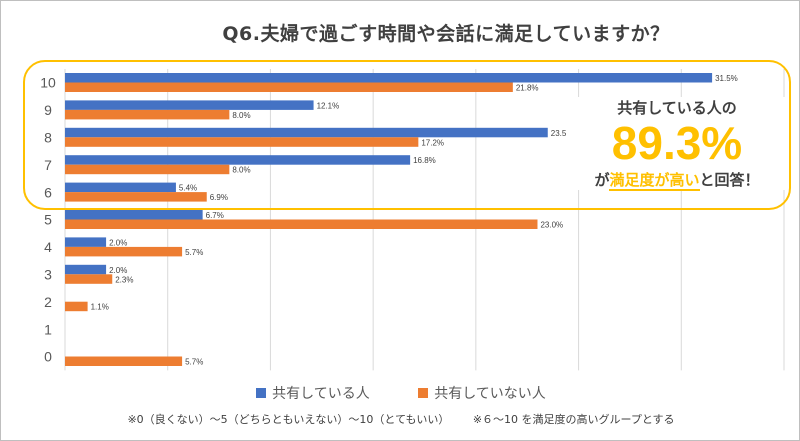 This screenshot has width=800, height=441. I want to click on data-label: 17.2%, so click(432, 142).